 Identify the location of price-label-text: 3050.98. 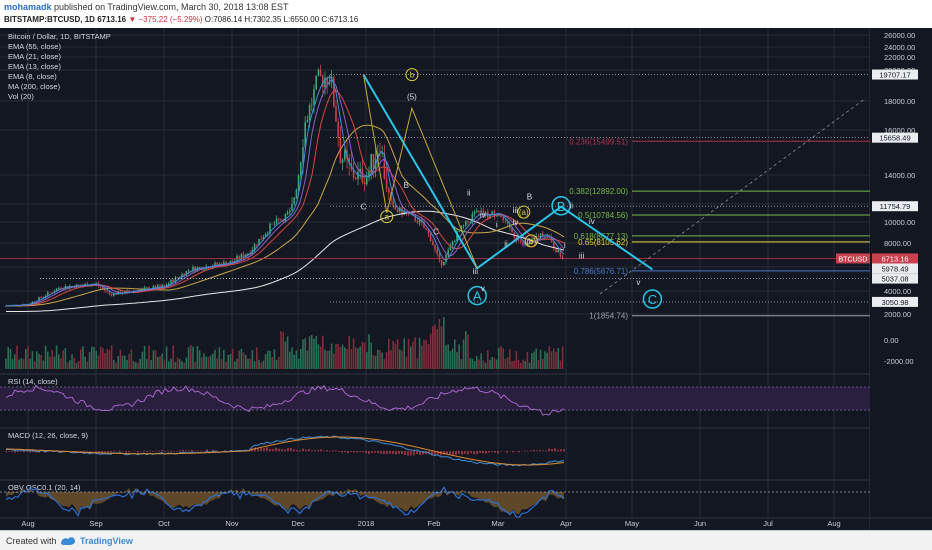
(894, 302).